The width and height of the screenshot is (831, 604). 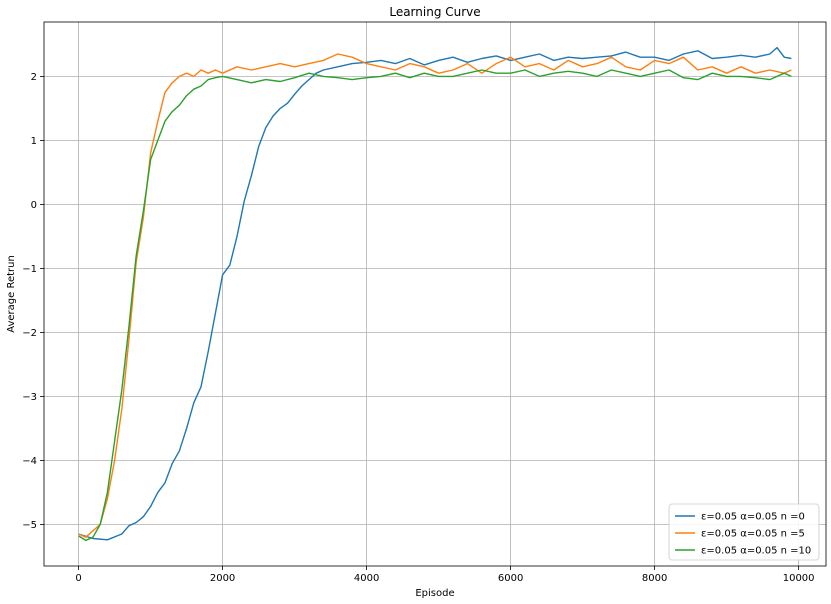 What do you see at coordinates (34, 77) in the screenshot?
I see `y-tick-label: 2` at bounding box center [34, 77].